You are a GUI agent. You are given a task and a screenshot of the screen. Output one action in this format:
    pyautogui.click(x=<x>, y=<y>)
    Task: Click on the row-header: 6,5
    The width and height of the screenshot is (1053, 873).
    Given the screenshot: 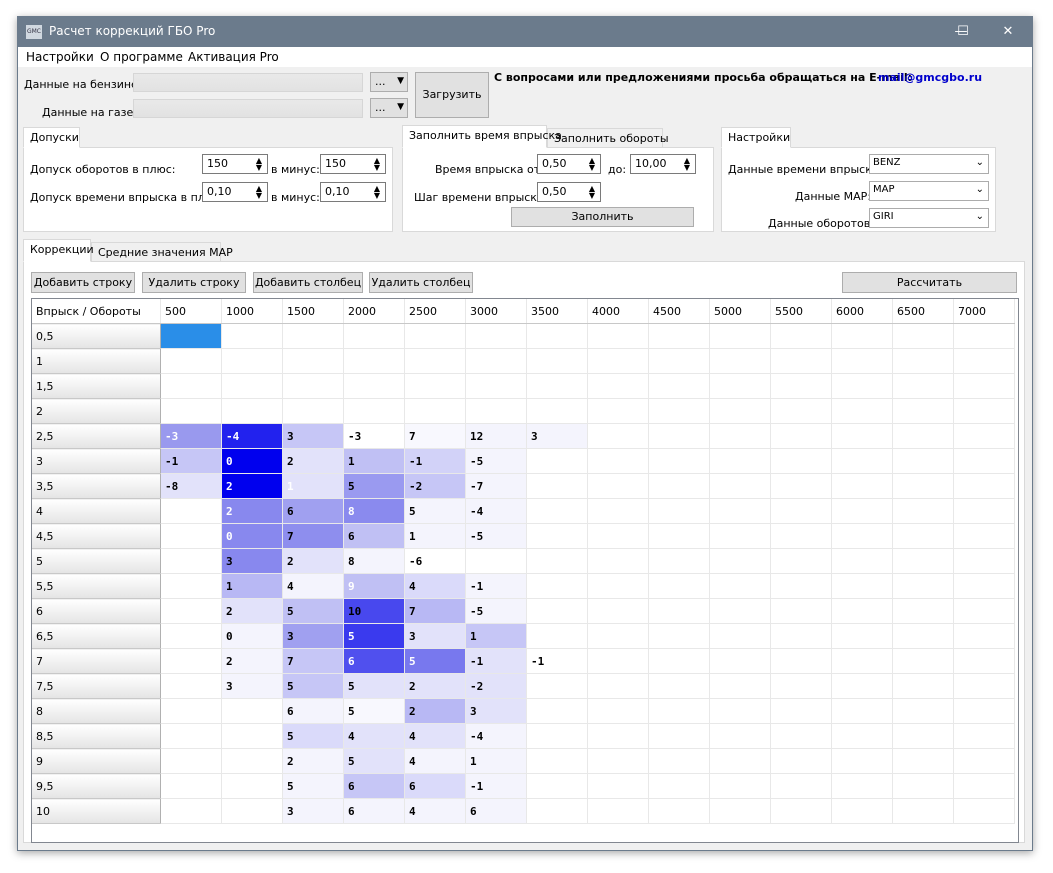 What is the action you would take?
    pyautogui.click(x=96, y=636)
    